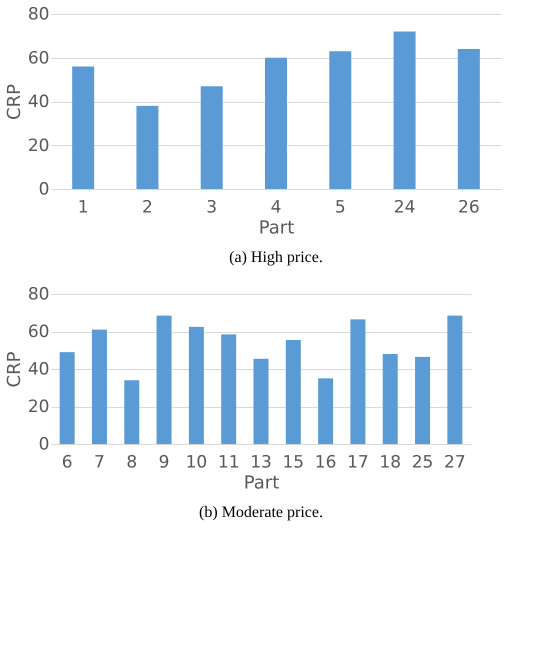 The width and height of the screenshot is (551, 647). Describe the element at coordinates (229, 462) in the screenshot. I see `x-tick-label: 11` at that location.